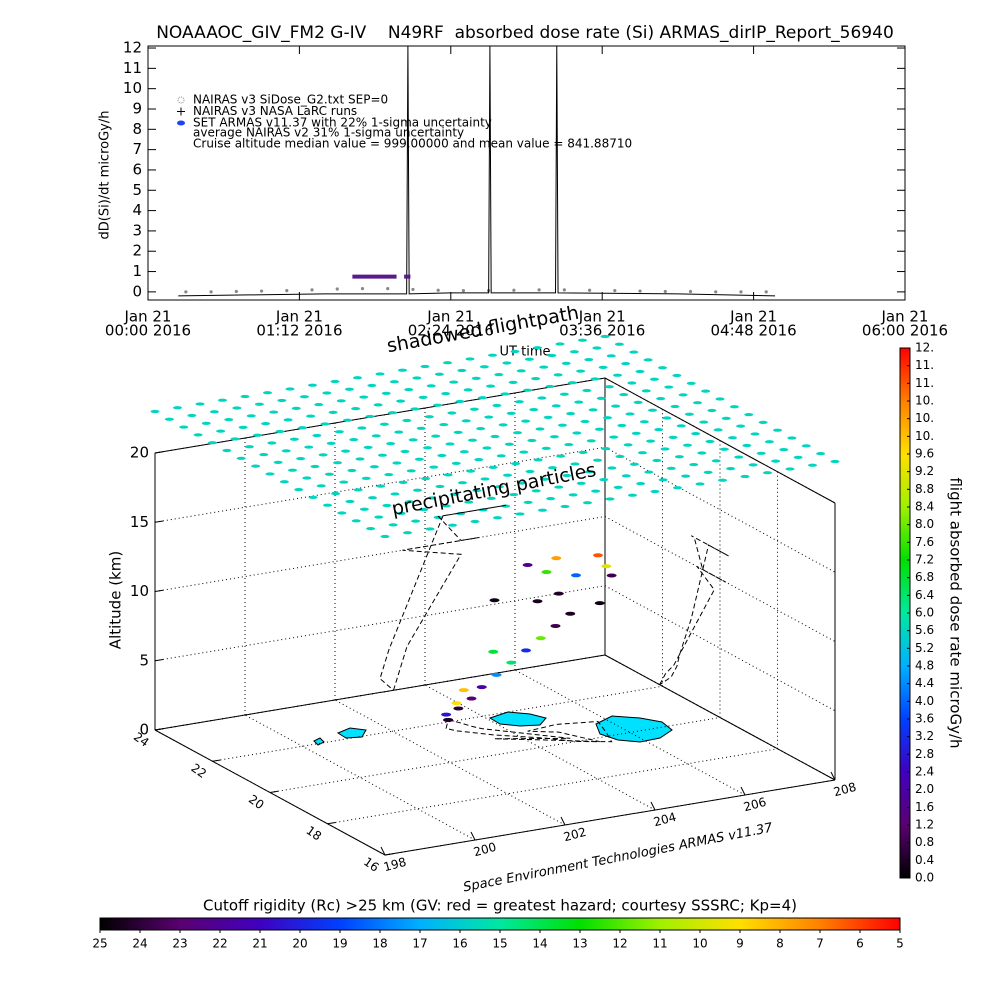 Image resolution: width=1000 pixels, height=1000 pixels. I want to click on legend-label: NAIRAS v3 NASA LaRC runs, so click(275, 111).